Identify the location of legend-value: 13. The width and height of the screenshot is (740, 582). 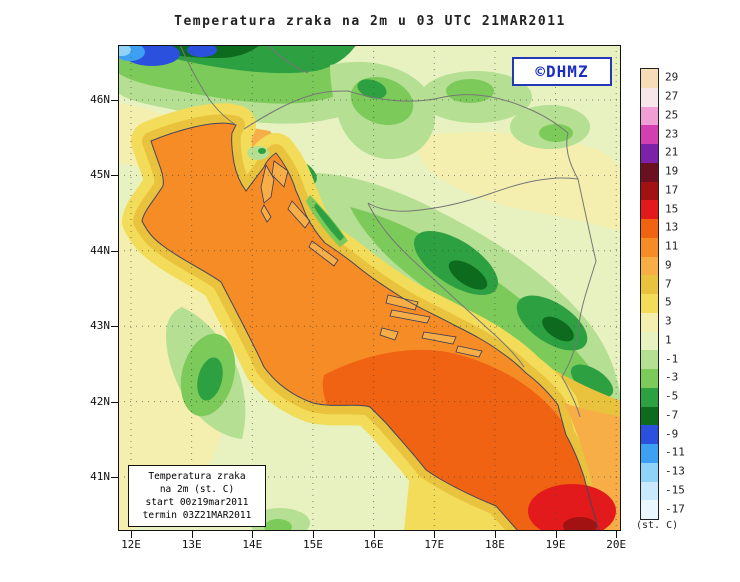
(672, 227).